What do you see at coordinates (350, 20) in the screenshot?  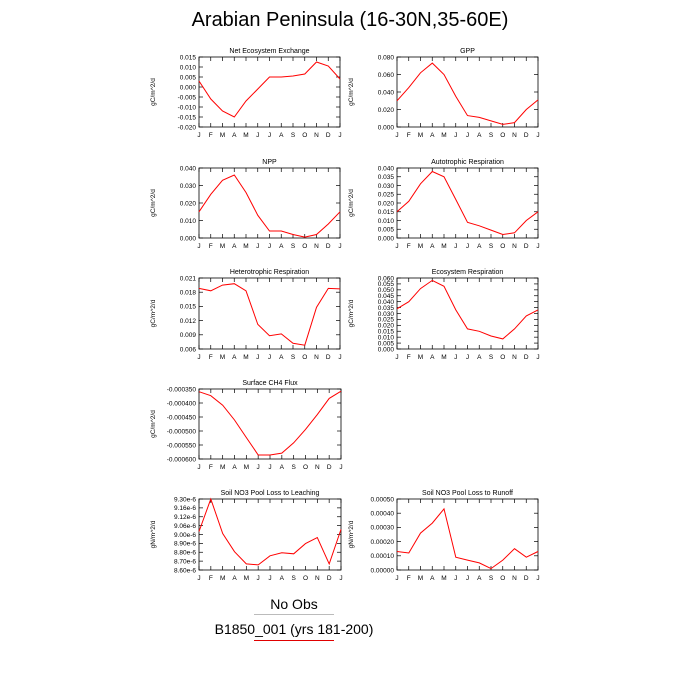 I see `page-title: Arabian Peninsula (16-30N,35-60E)` at bounding box center [350, 20].